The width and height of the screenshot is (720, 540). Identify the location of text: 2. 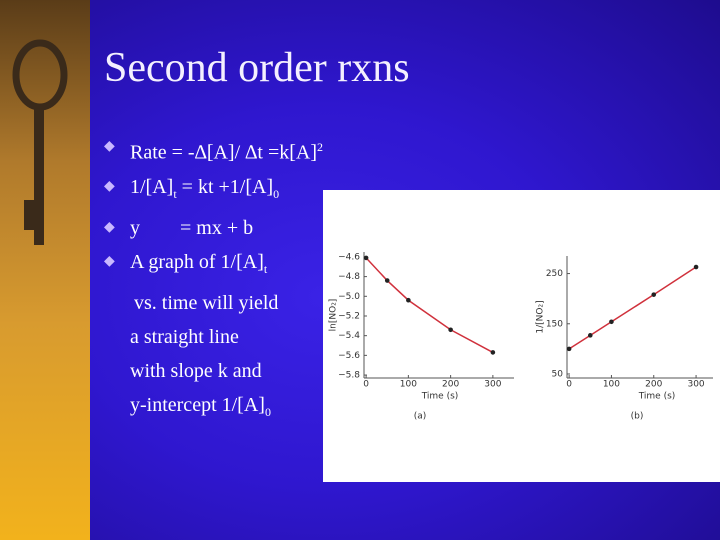
(319, 147).